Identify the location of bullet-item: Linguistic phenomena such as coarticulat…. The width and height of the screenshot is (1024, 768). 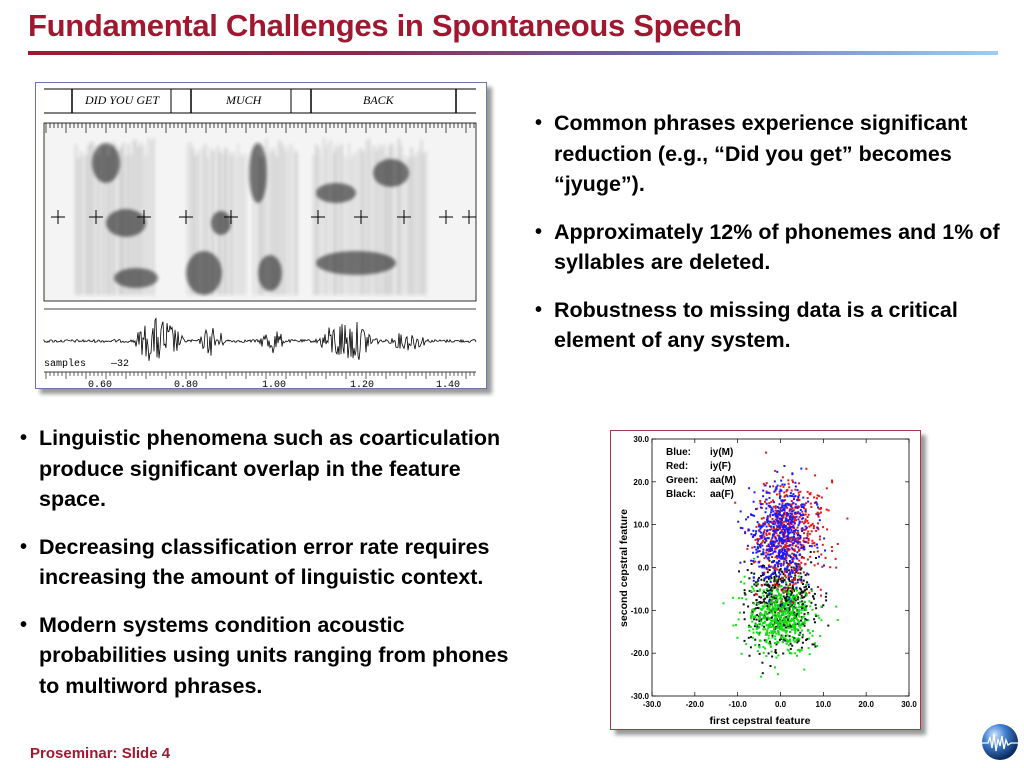
(267, 469).